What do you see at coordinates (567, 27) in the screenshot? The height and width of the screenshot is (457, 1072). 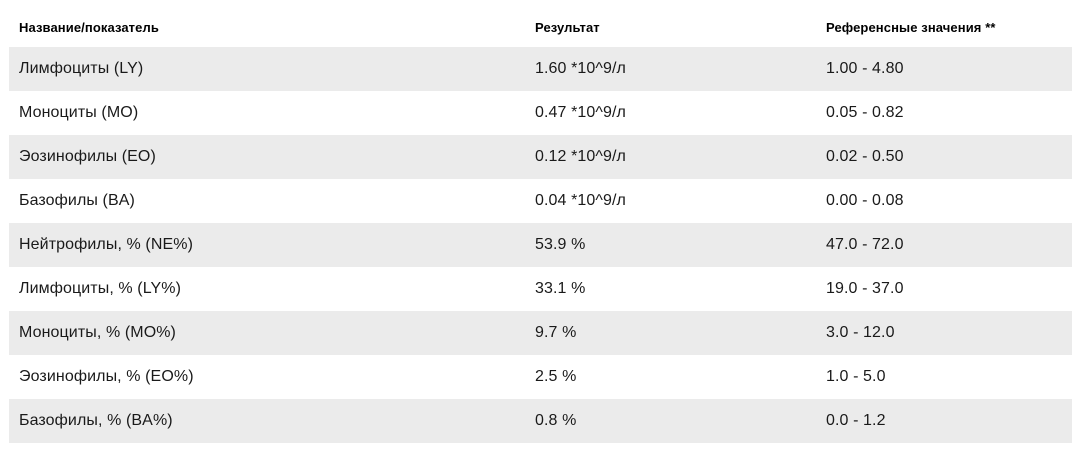 I see `column-header-result: Результат` at bounding box center [567, 27].